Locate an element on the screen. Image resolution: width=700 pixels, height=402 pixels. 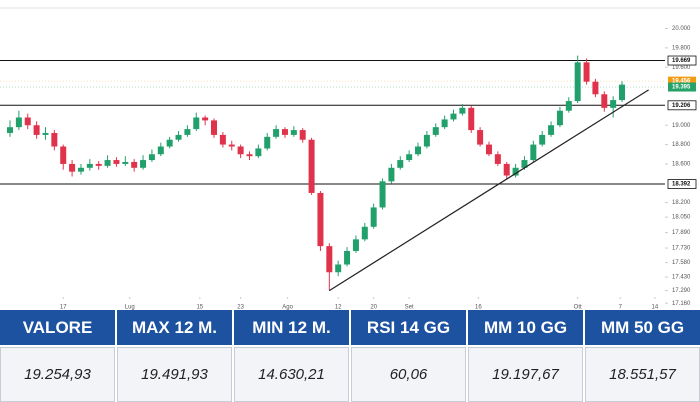
table-cell: 18.551,57 is located at coordinates (642, 374).